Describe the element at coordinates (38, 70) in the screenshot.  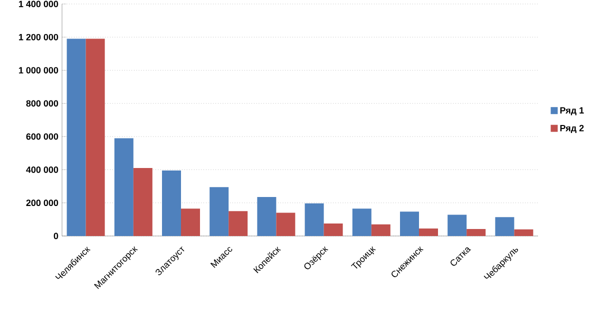
I see `y-tick-label: 1 000 000` at that location.